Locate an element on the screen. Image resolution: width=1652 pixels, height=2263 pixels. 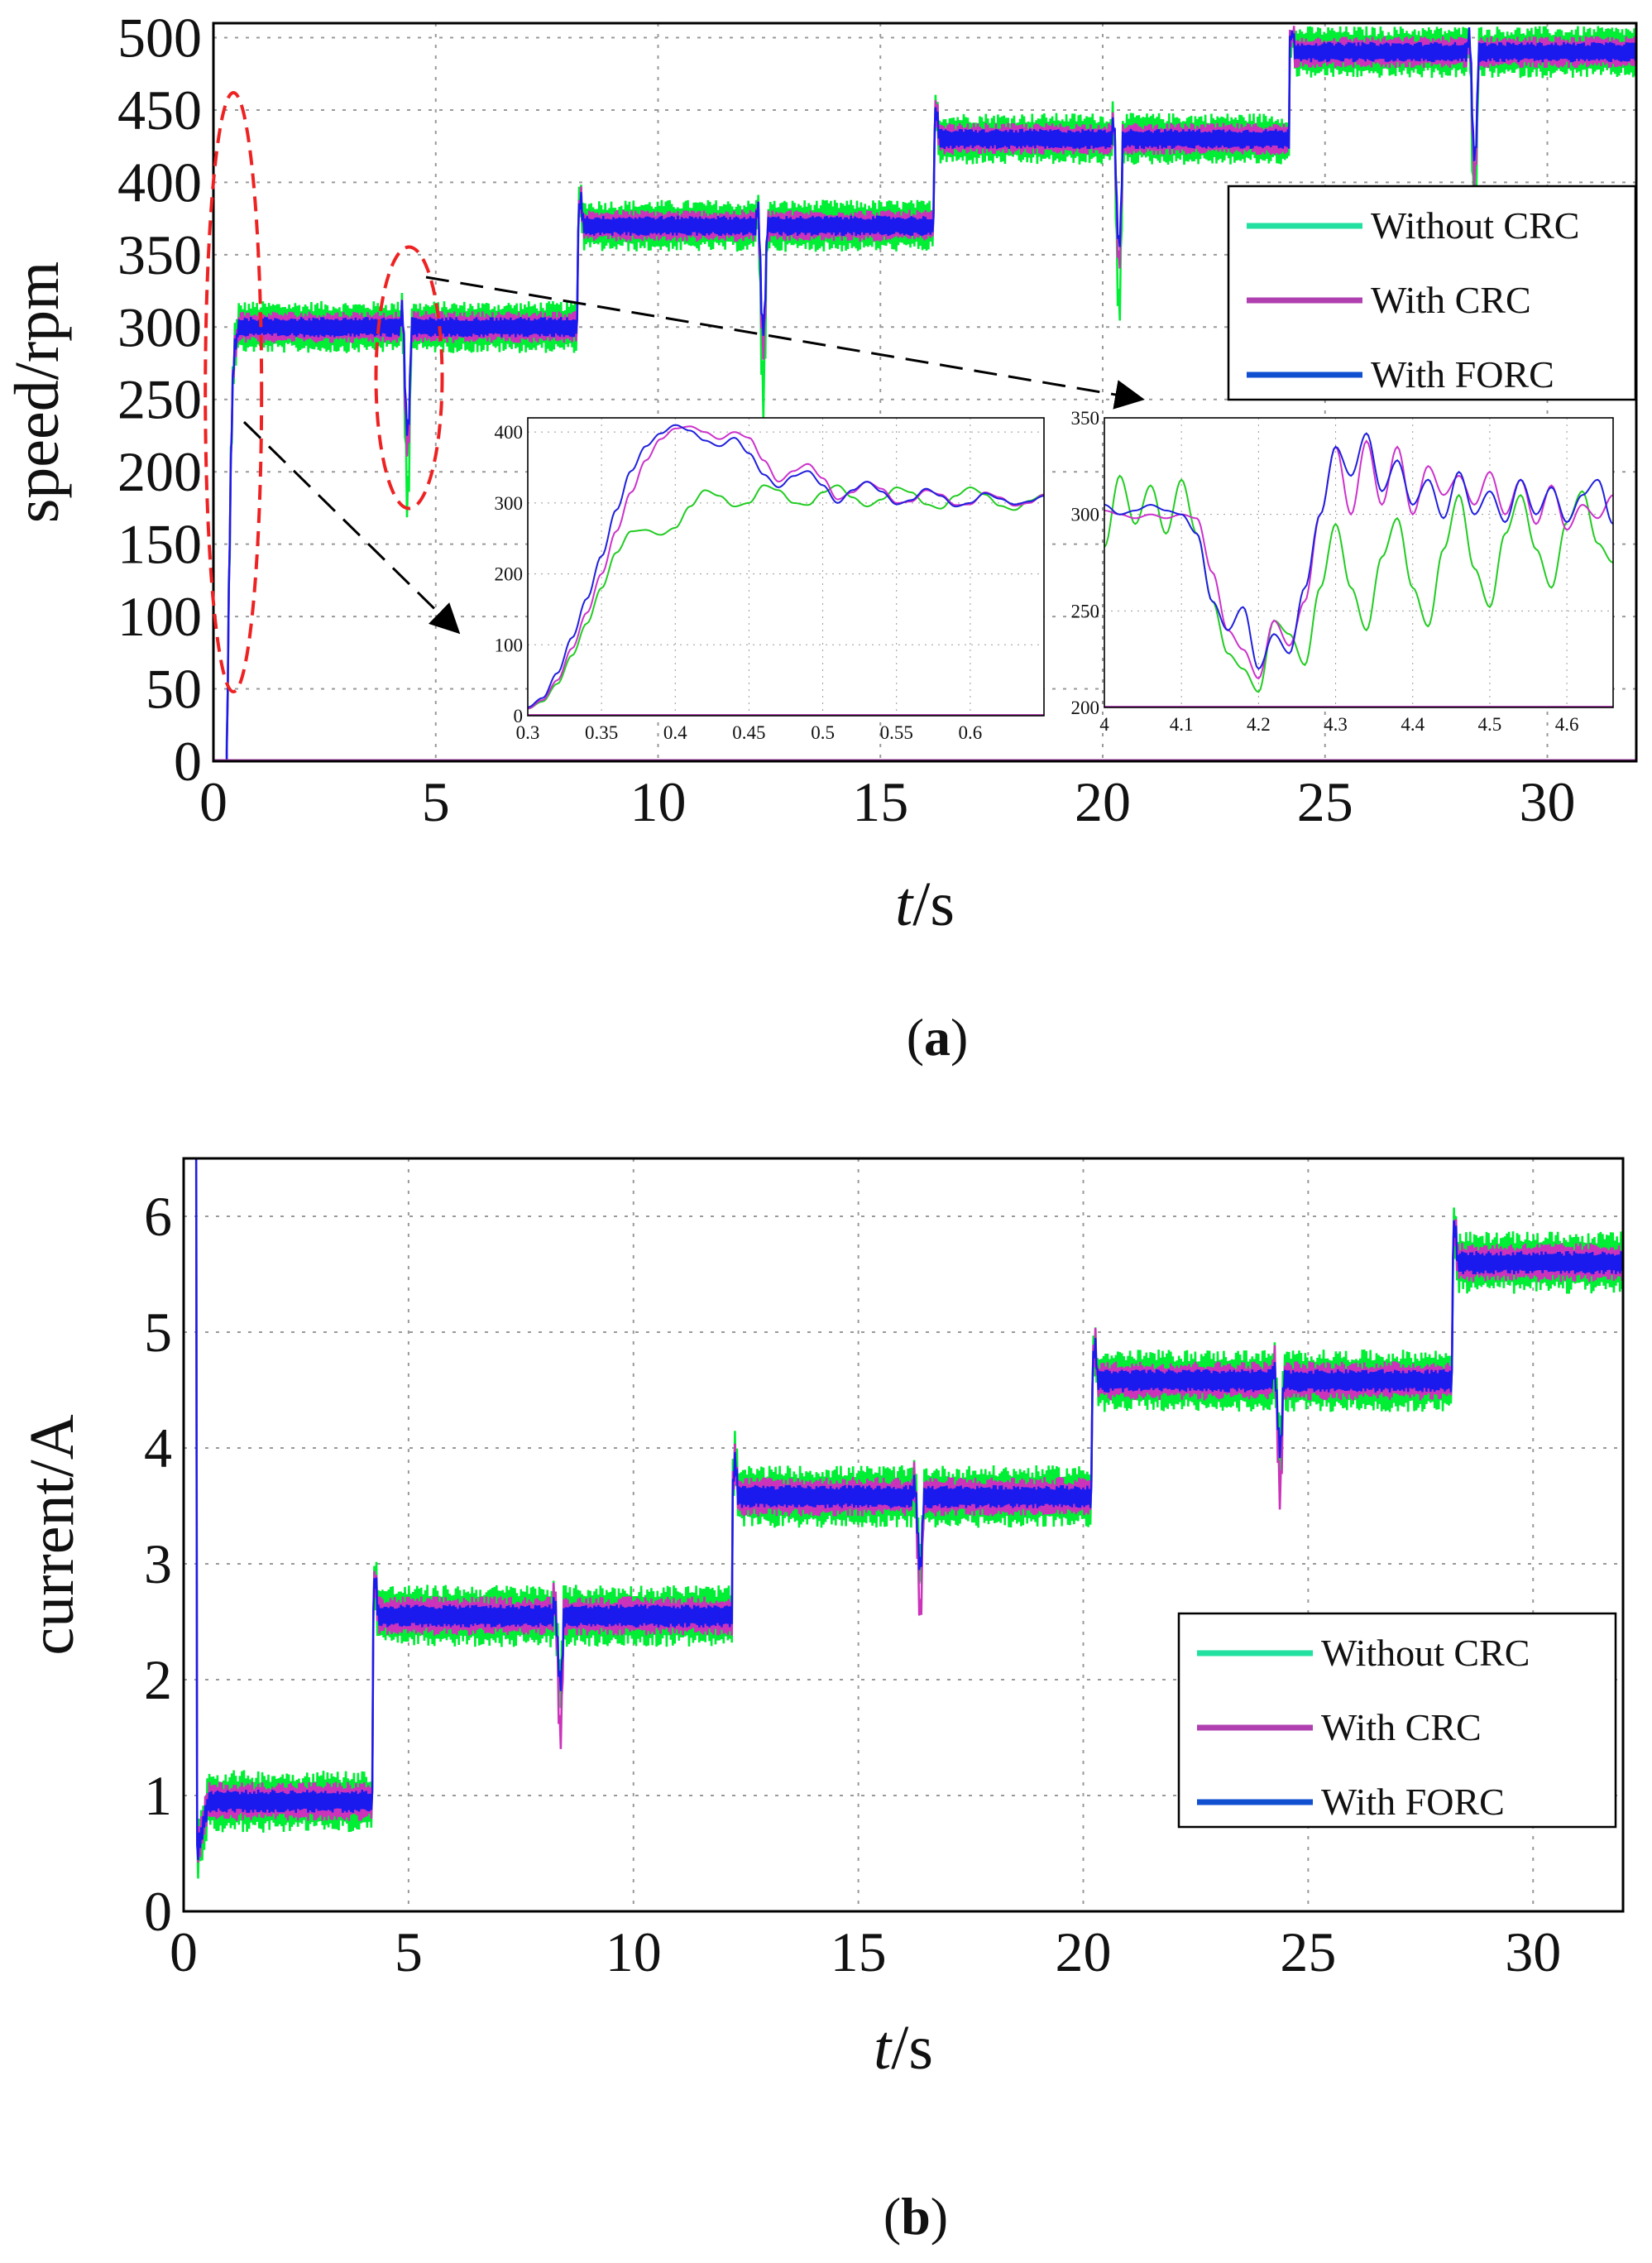
y-axis-label: speed/rpm is located at coordinates (37, 392).